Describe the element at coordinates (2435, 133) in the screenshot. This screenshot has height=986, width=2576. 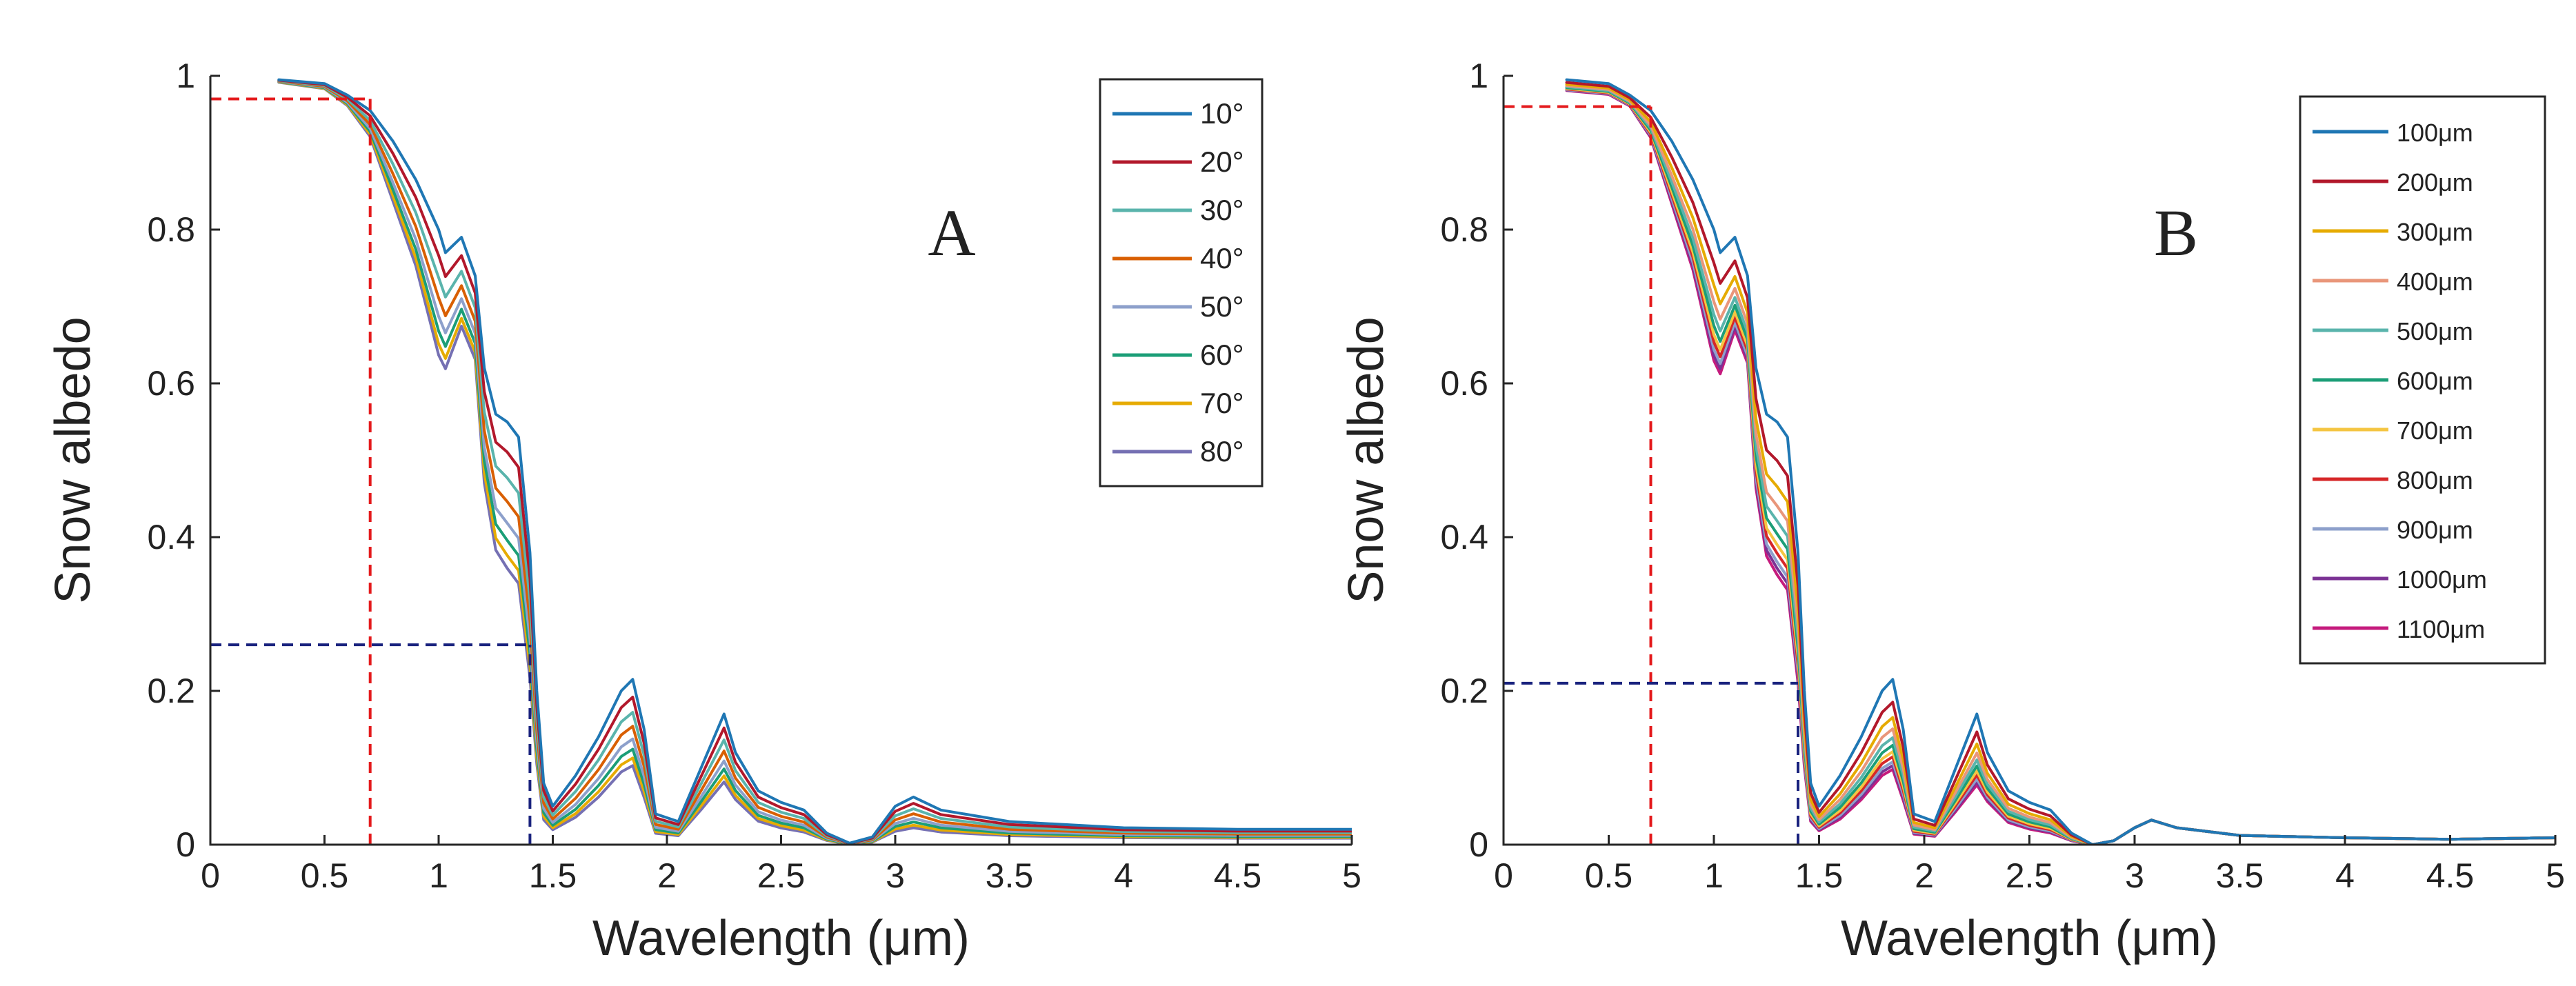
I see `legend-label: 100μm` at that location.